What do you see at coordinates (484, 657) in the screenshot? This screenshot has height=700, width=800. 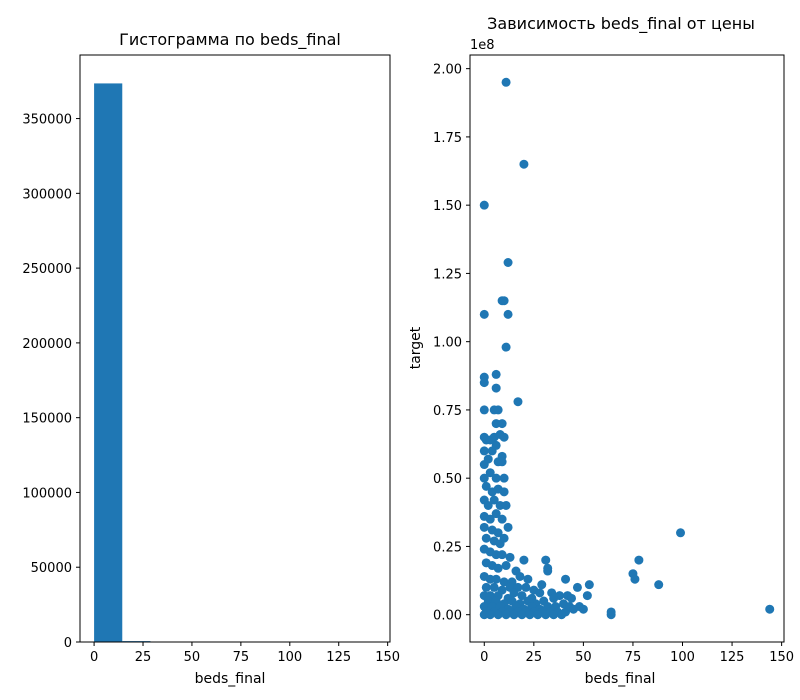 I see `x-tick-label: 0` at bounding box center [484, 657].